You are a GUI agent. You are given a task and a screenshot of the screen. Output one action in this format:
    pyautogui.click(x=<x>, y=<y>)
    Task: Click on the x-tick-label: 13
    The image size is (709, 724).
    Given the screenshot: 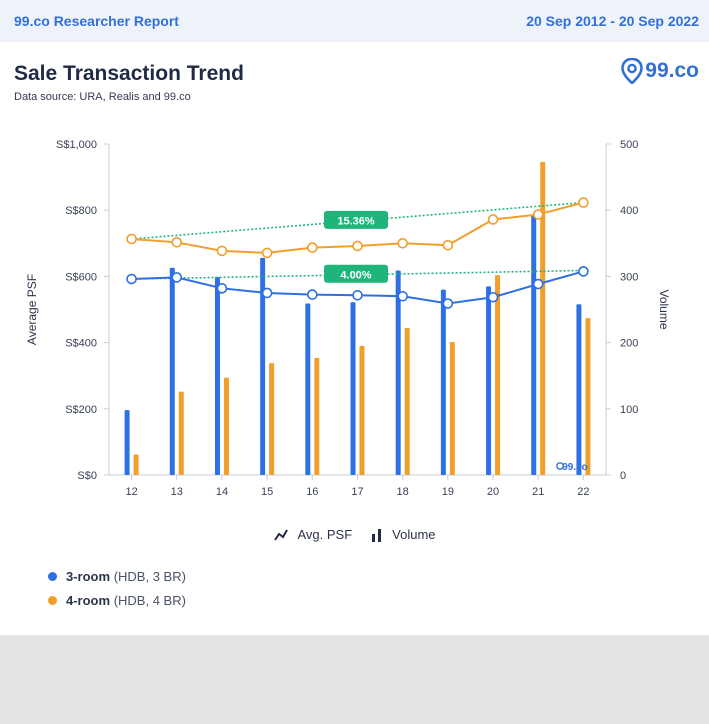 What is the action you would take?
    pyautogui.click(x=177, y=492)
    